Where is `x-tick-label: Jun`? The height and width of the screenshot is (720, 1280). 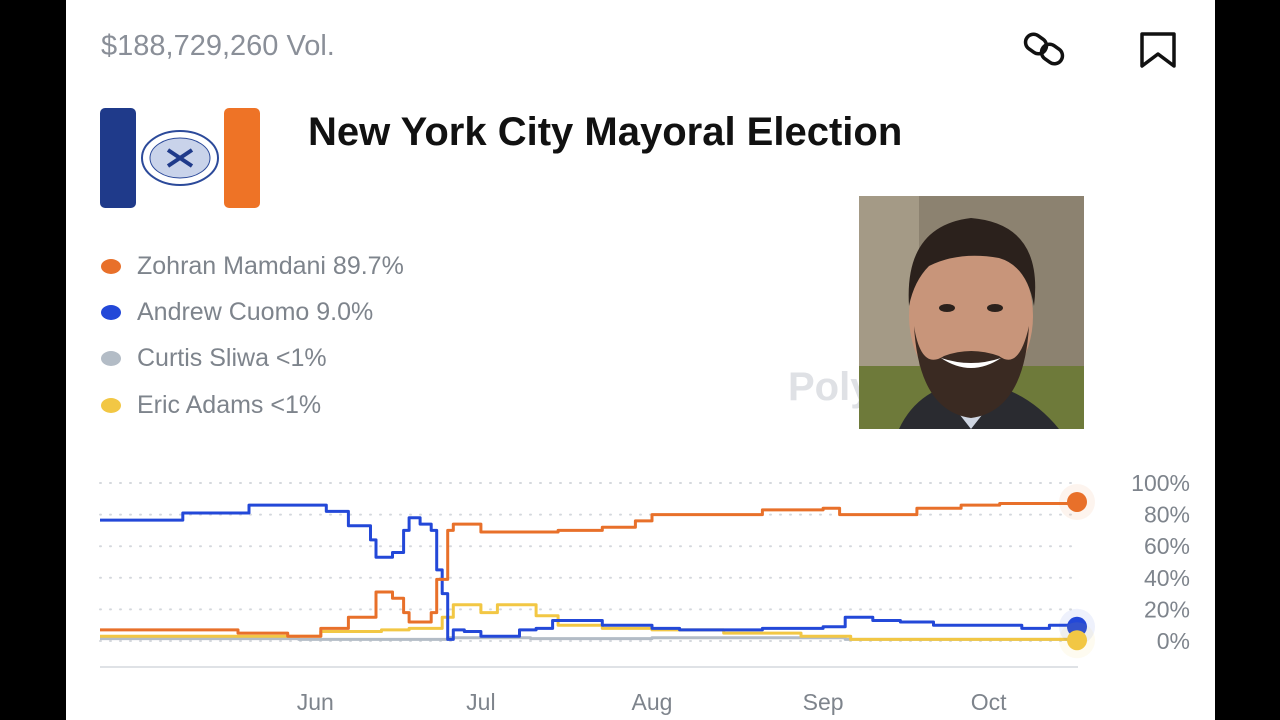 x-tick-label: Jun is located at coordinates (315, 702).